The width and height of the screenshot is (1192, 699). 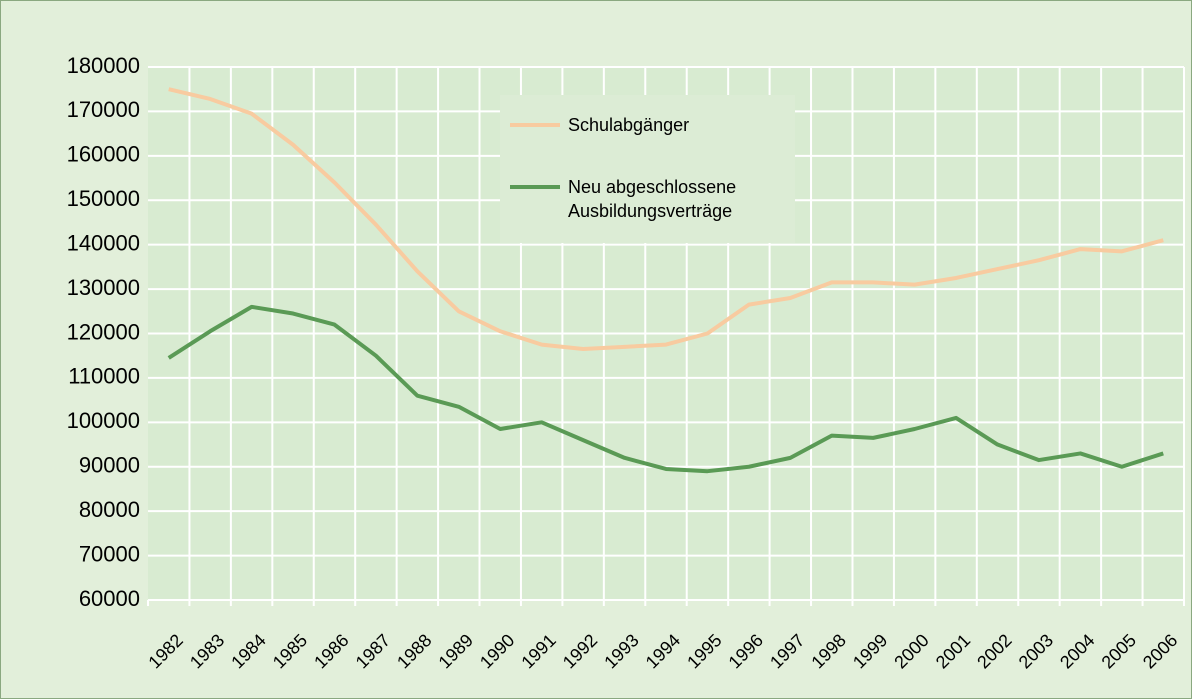 I want to click on legend-entry: Neu abgeschlossene Ausbildungsverträge, so click(x=649, y=199).